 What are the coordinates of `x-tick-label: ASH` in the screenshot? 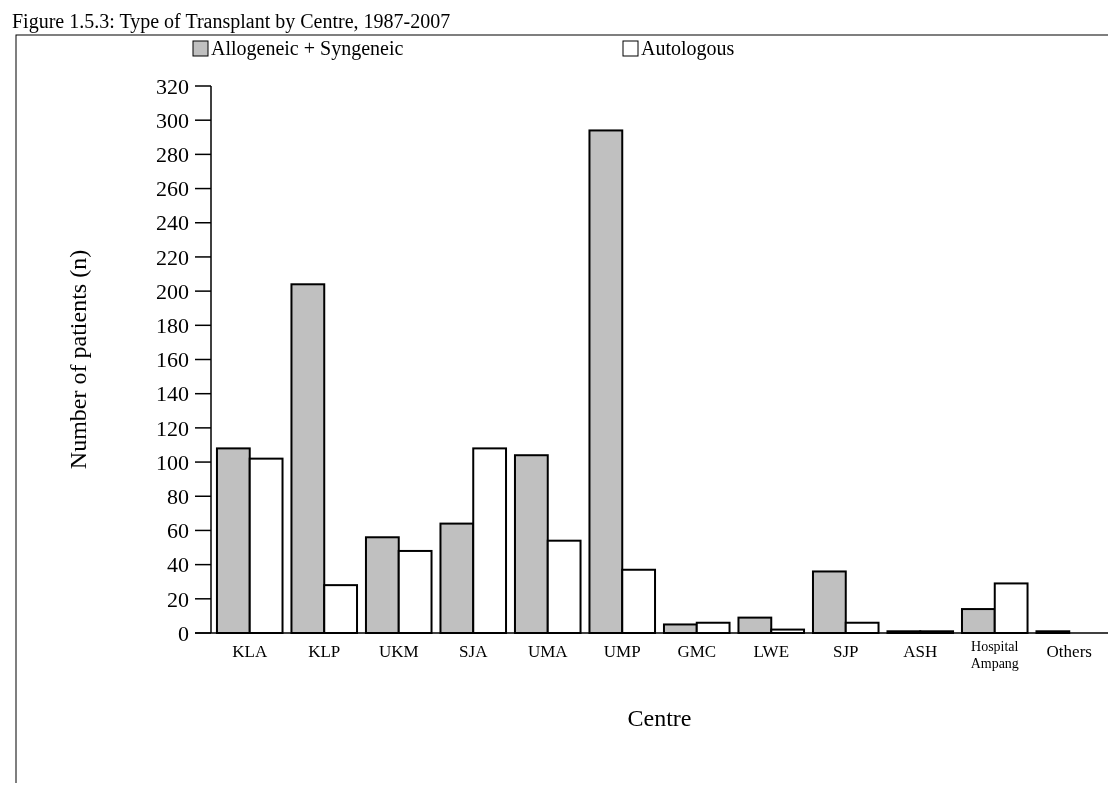 It's located at (920, 651).